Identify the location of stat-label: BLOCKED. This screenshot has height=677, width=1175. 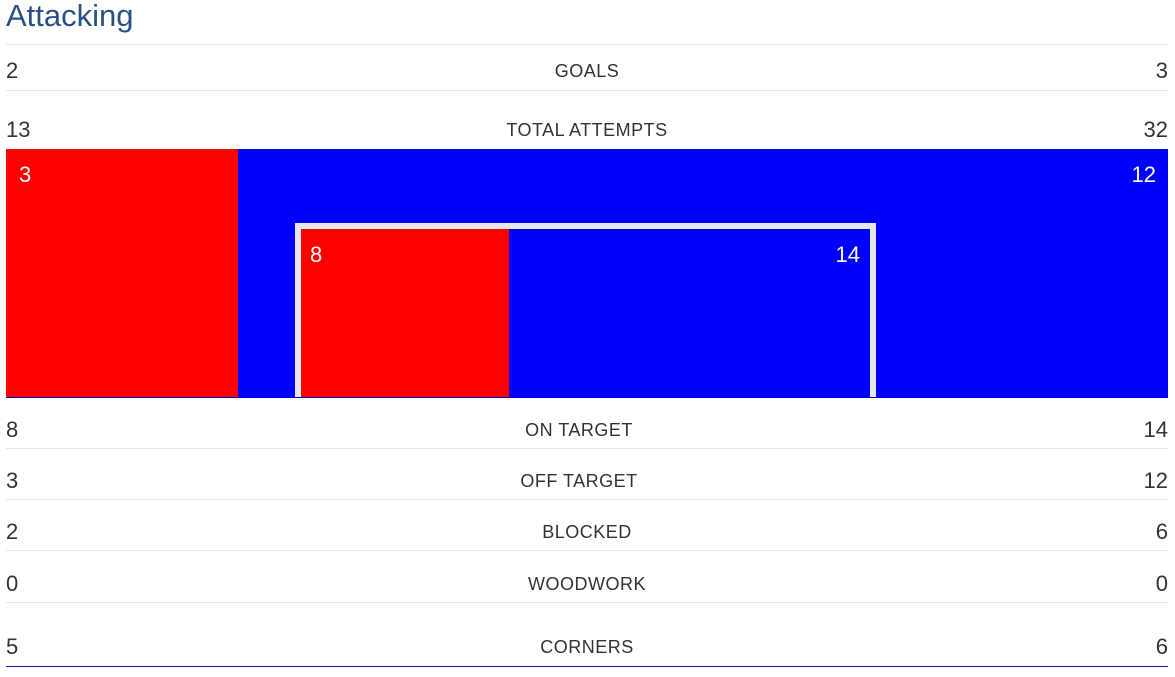
(587, 532).